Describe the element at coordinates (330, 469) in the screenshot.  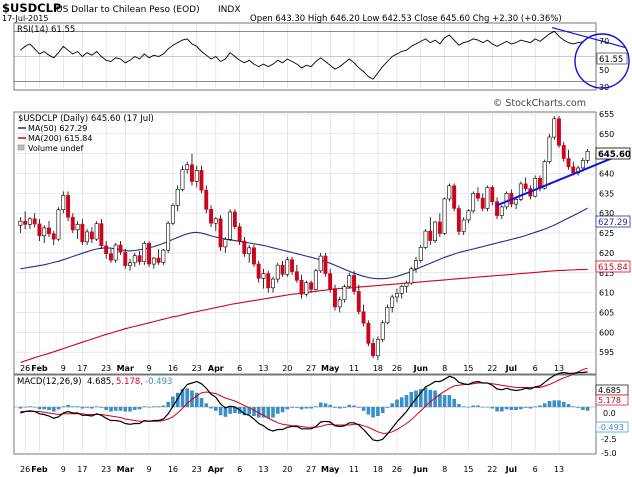
I see `x-axis-label-bottom: May` at that location.